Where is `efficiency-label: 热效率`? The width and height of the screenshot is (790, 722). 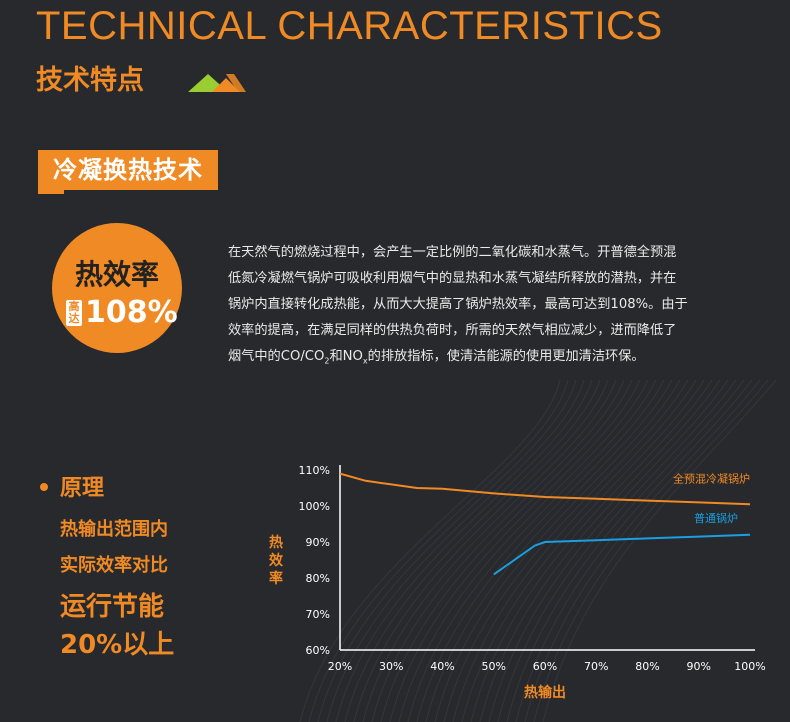
efficiency-label: 热效率 is located at coordinates (116, 274).